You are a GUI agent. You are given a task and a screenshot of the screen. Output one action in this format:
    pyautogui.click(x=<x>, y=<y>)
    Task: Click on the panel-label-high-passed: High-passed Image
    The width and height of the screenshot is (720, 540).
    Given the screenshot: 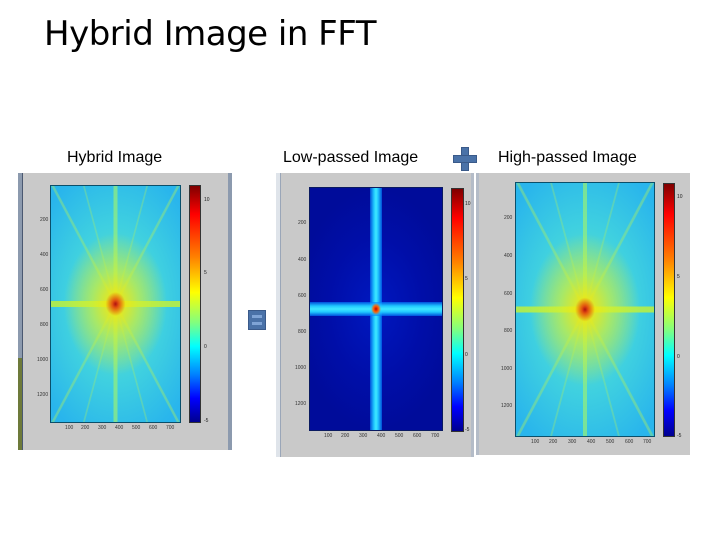 What is the action you would take?
    pyautogui.click(x=567, y=157)
    